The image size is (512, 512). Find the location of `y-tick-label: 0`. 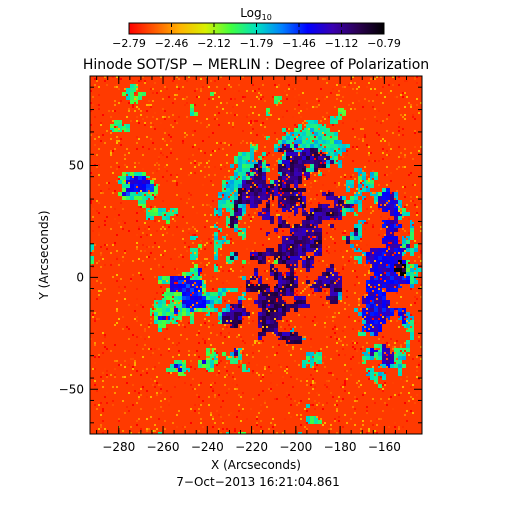

y-tick-label: 0 is located at coordinates (80, 277).